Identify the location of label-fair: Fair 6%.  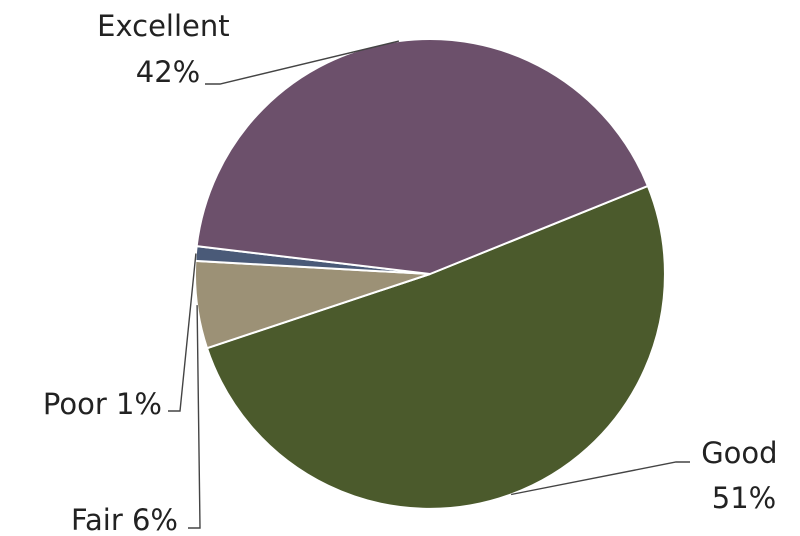
(124, 519).